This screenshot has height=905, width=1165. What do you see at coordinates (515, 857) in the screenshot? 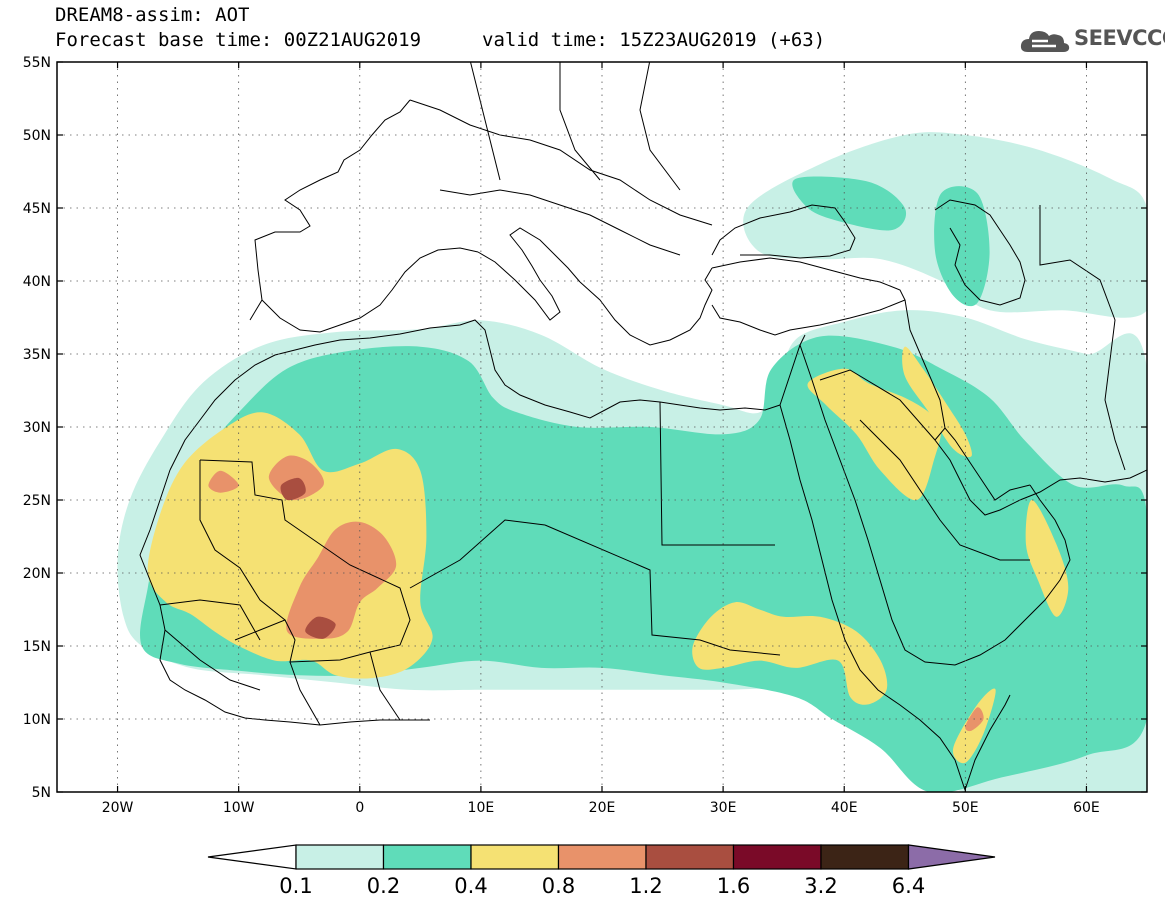
I see `colorbar-bin-0.4-0.8` at bounding box center [515, 857].